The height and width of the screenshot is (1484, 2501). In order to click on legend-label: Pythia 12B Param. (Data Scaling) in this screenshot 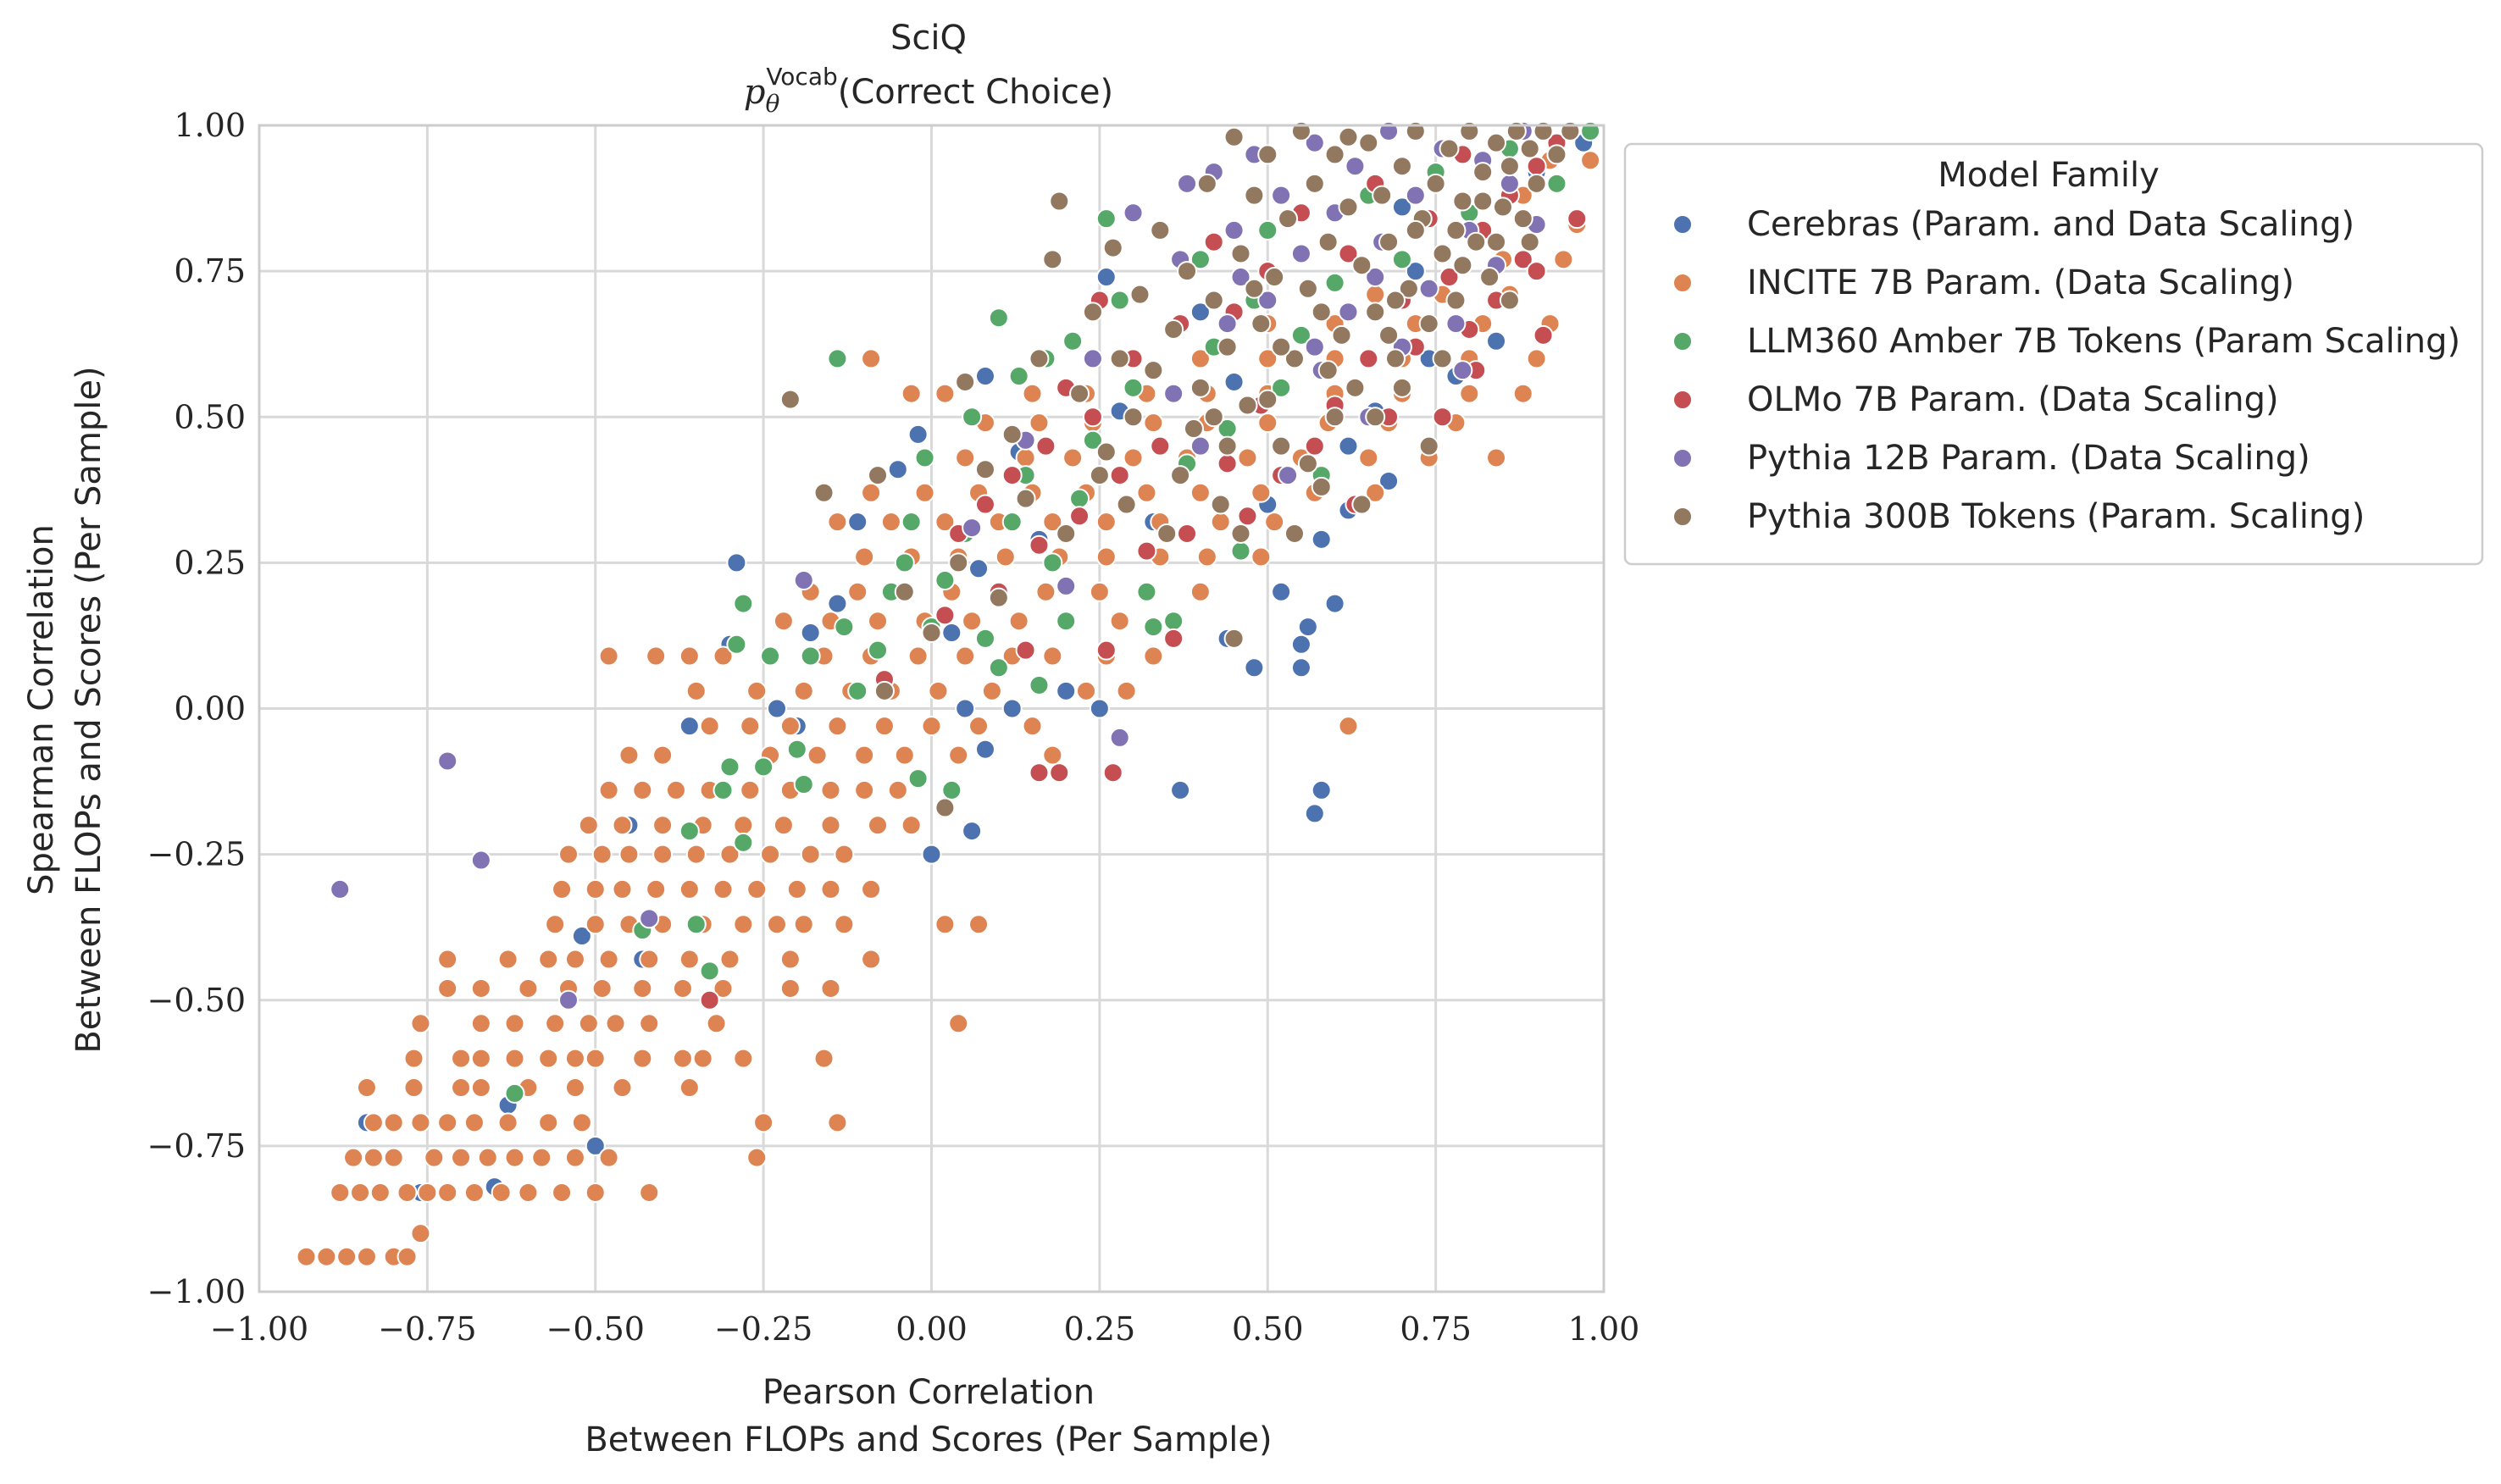, I will do `click(2028, 458)`.